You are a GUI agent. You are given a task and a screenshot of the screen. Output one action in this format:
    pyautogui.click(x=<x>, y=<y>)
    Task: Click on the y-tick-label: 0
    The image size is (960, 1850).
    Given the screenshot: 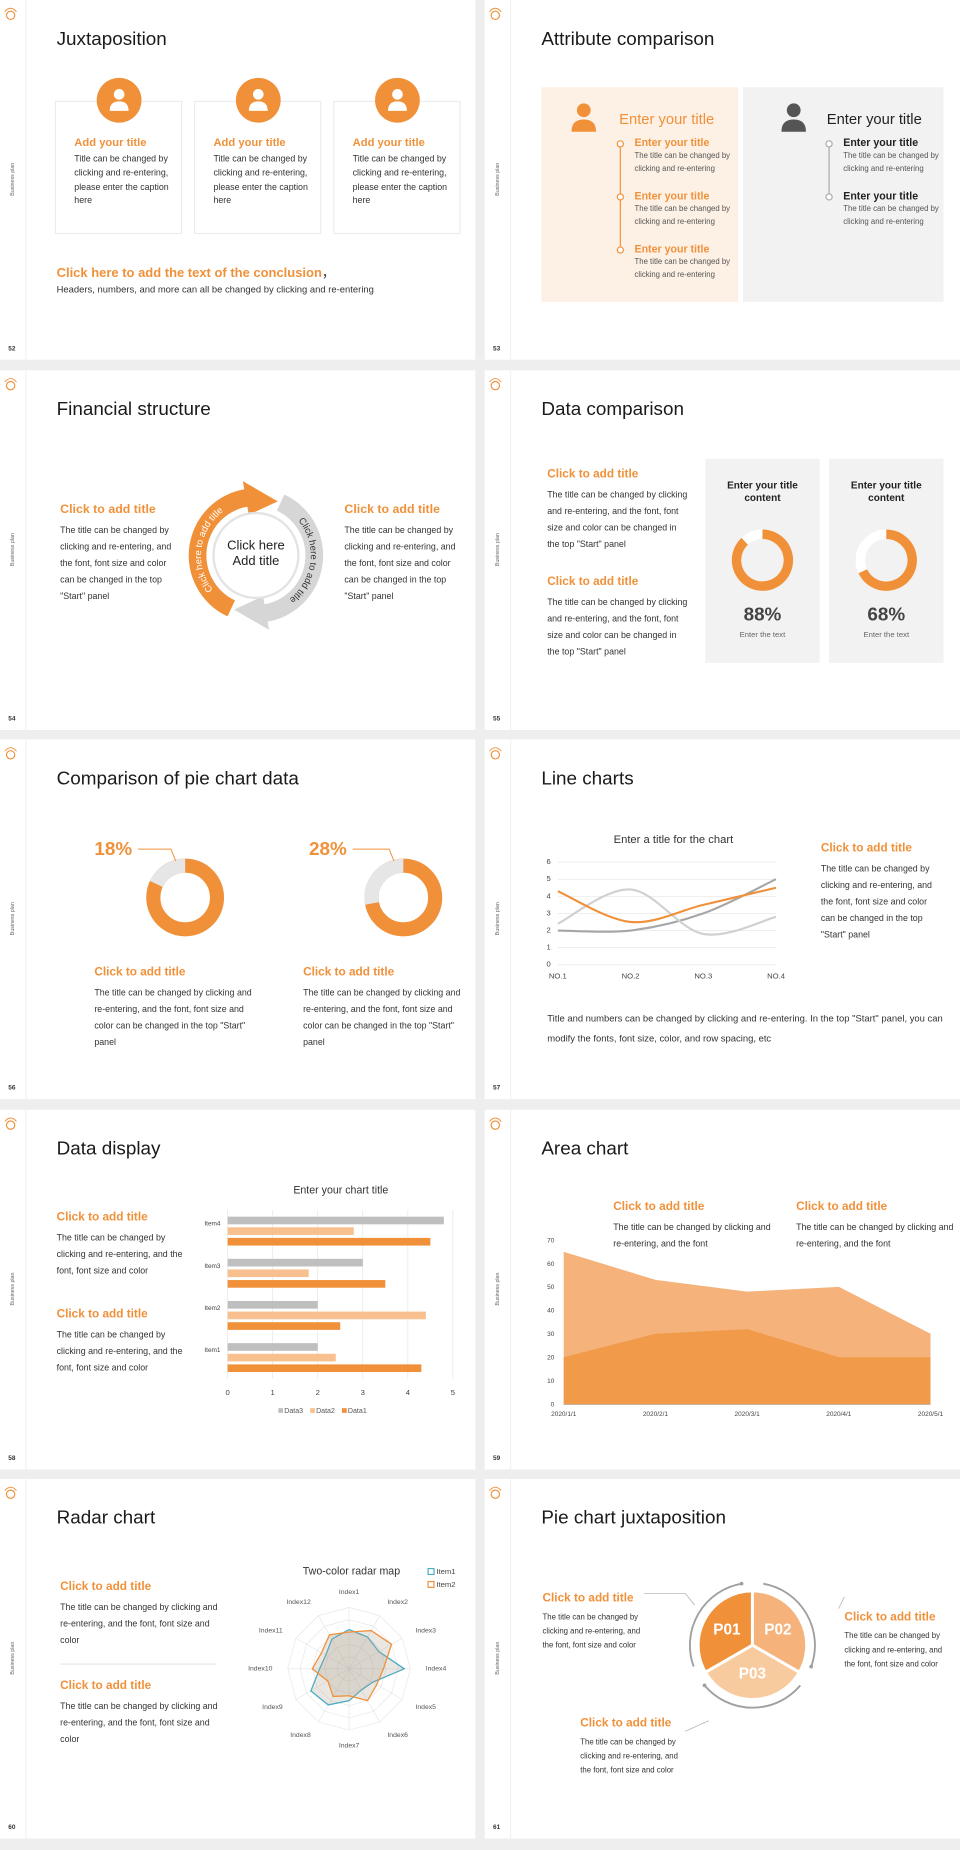 What is the action you would take?
    pyautogui.click(x=548, y=964)
    